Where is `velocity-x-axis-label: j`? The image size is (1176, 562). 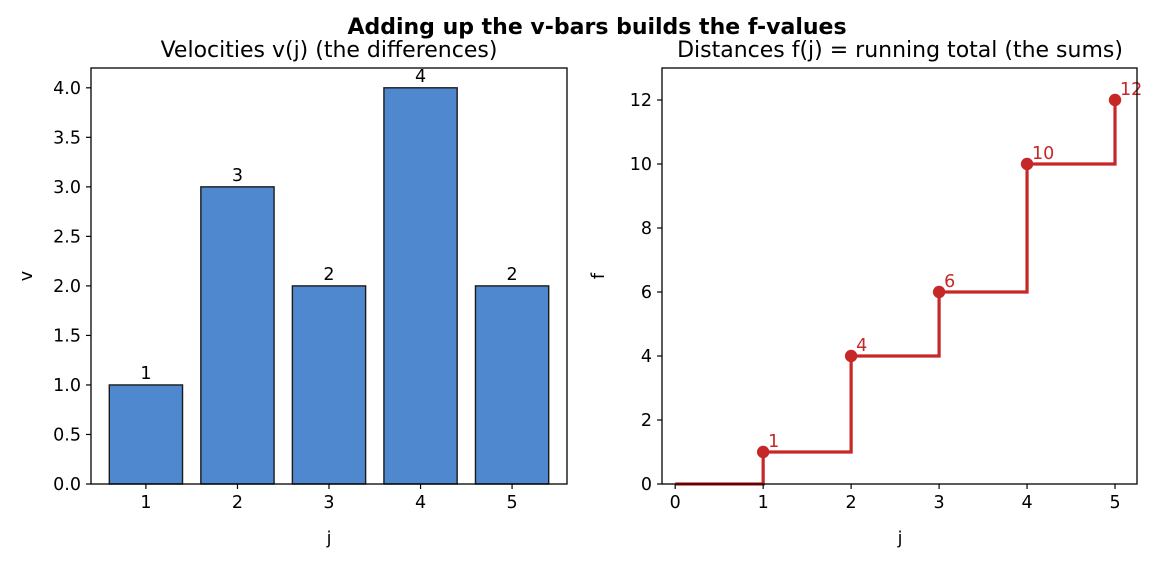 velocity-x-axis-label: j is located at coordinates (329, 539).